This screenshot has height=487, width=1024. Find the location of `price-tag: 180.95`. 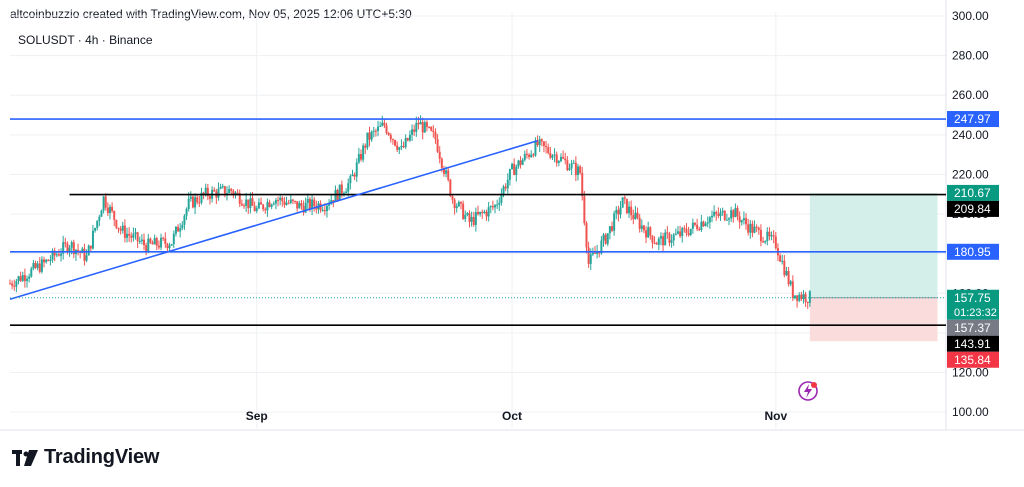

price-tag: 180.95 is located at coordinates (973, 251).